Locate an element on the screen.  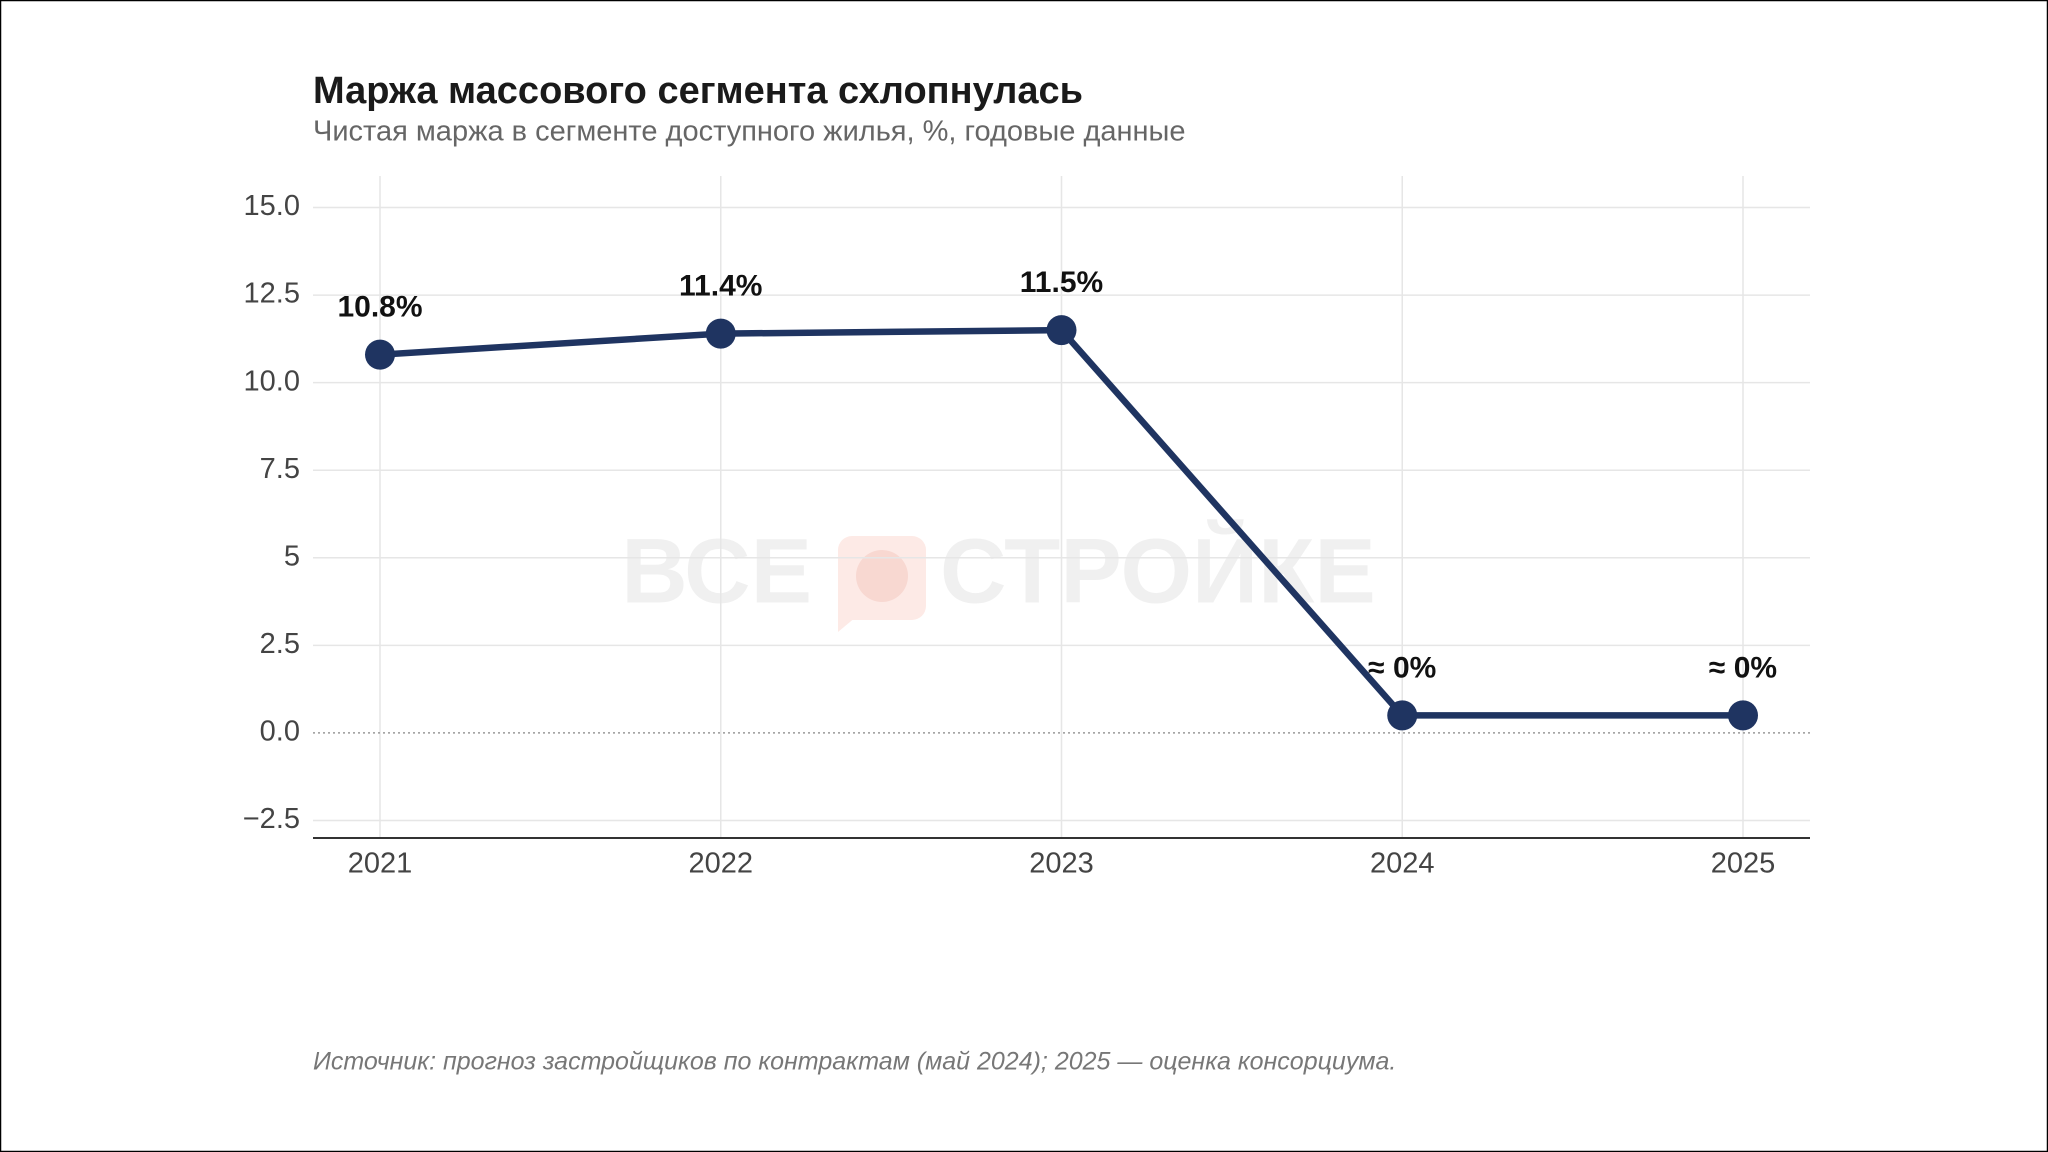
chart-title: Маржа массового сегмента схлопнулась is located at coordinates (698, 91).